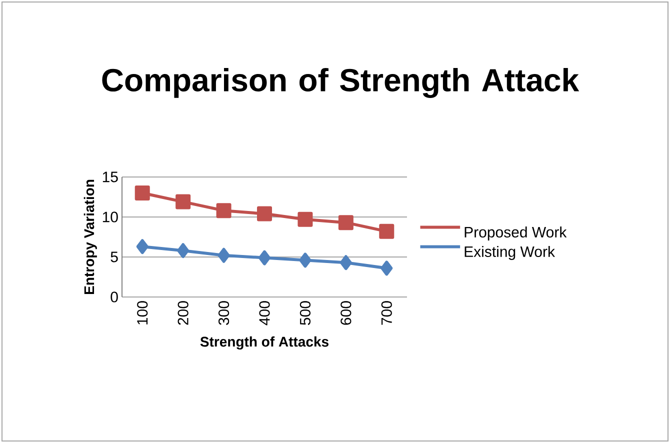 The height and width of the screenshot is (443, 672). Describe the element at coordinates (341, 83) in the screenshot. I see `chart-title: Comparison of Strength Attack` at that location.